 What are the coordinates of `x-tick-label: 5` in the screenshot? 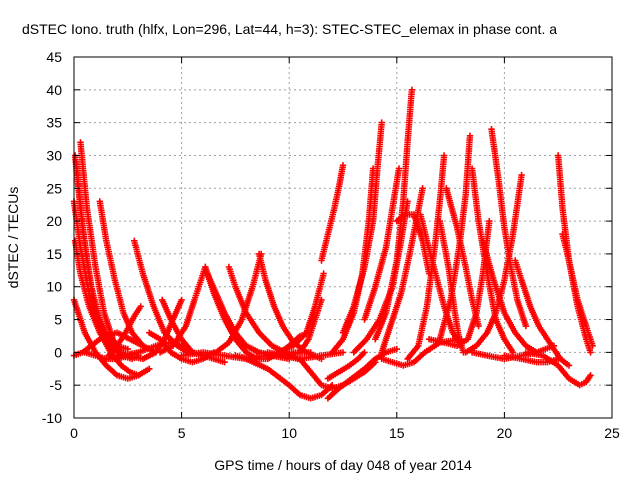 It's located at (182, 433).